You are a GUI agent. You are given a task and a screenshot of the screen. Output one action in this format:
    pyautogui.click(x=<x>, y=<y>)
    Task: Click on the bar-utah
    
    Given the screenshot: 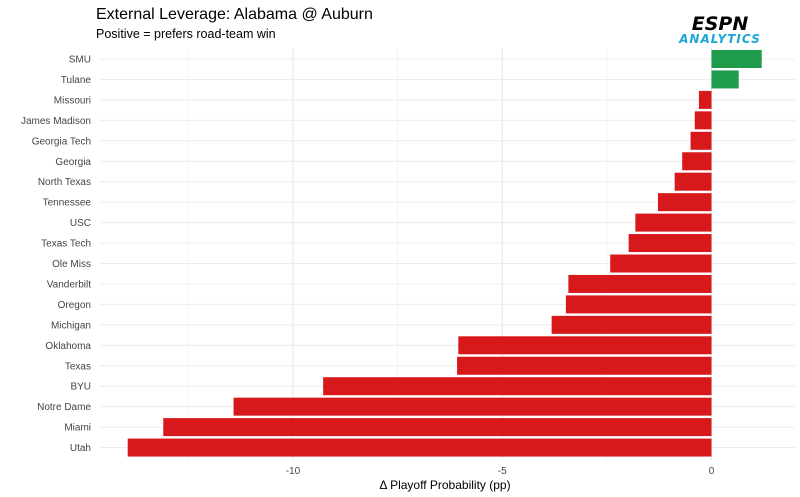 What is the action you would take?
    pyautogui.click(x=419, y=447)
    